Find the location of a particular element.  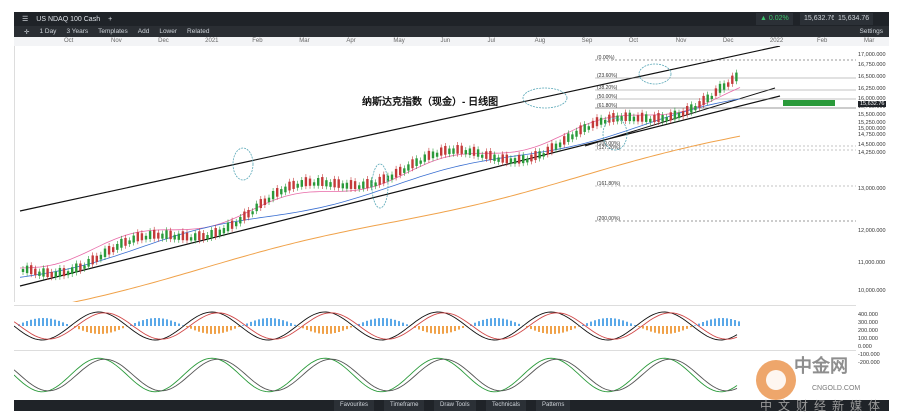

oscillator-panel is located at coordinates (434, 374).